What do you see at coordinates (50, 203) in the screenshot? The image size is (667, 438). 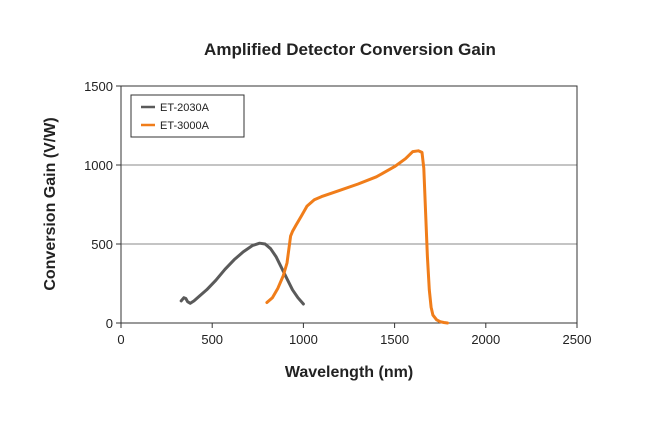 I see `y-axis-label: Conversion Gain (V/W)` at bounding box center [50, 203].